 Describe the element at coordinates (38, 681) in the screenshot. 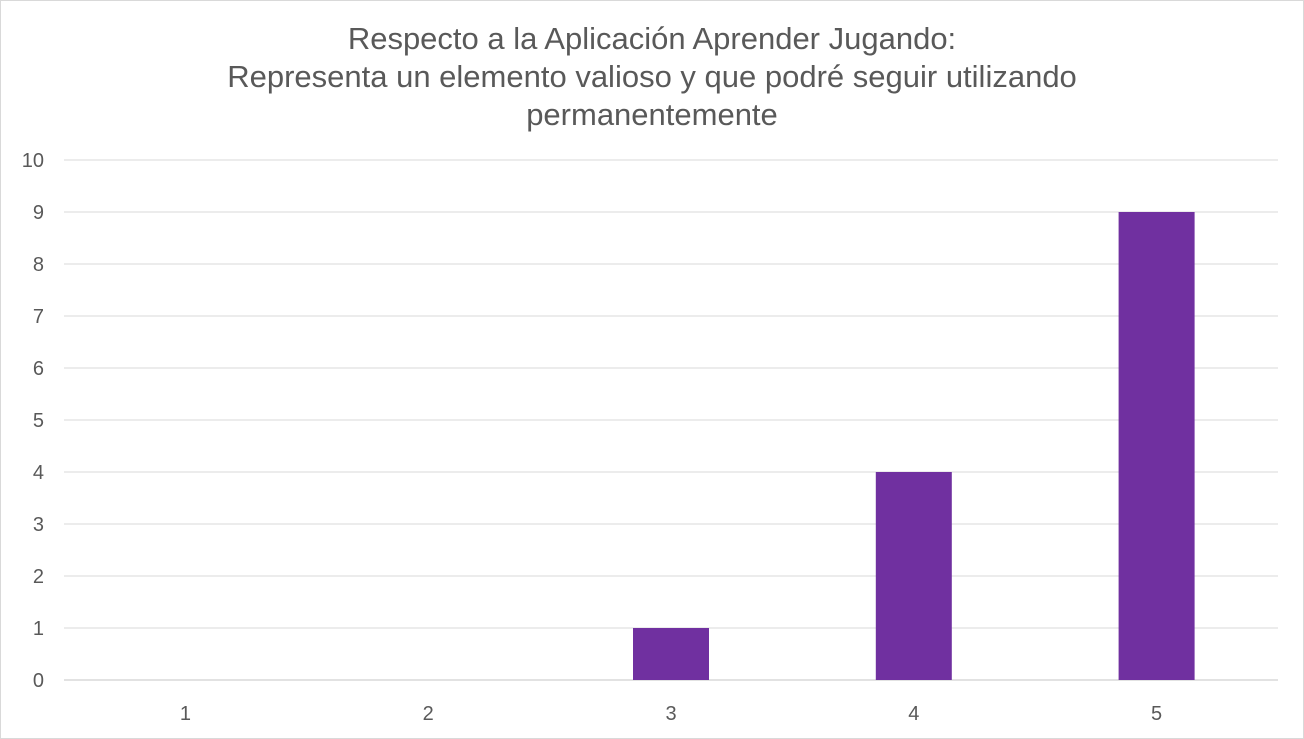

I see `y-tick-label-0: 0` at that location.